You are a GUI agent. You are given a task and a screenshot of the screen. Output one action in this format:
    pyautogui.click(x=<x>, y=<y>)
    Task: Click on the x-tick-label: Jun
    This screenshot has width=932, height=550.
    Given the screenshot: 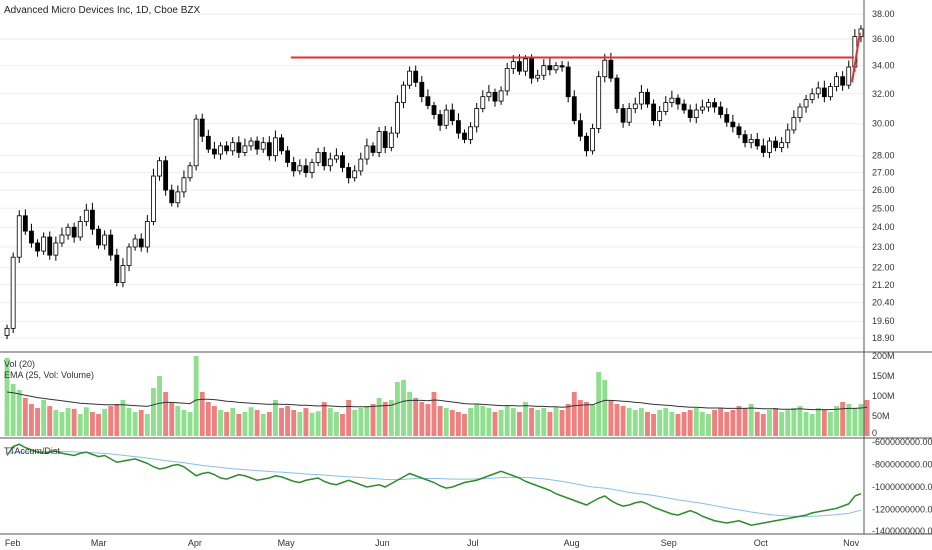 What is the action you would take?
    pyautogui.click(x=382, y=543)
    